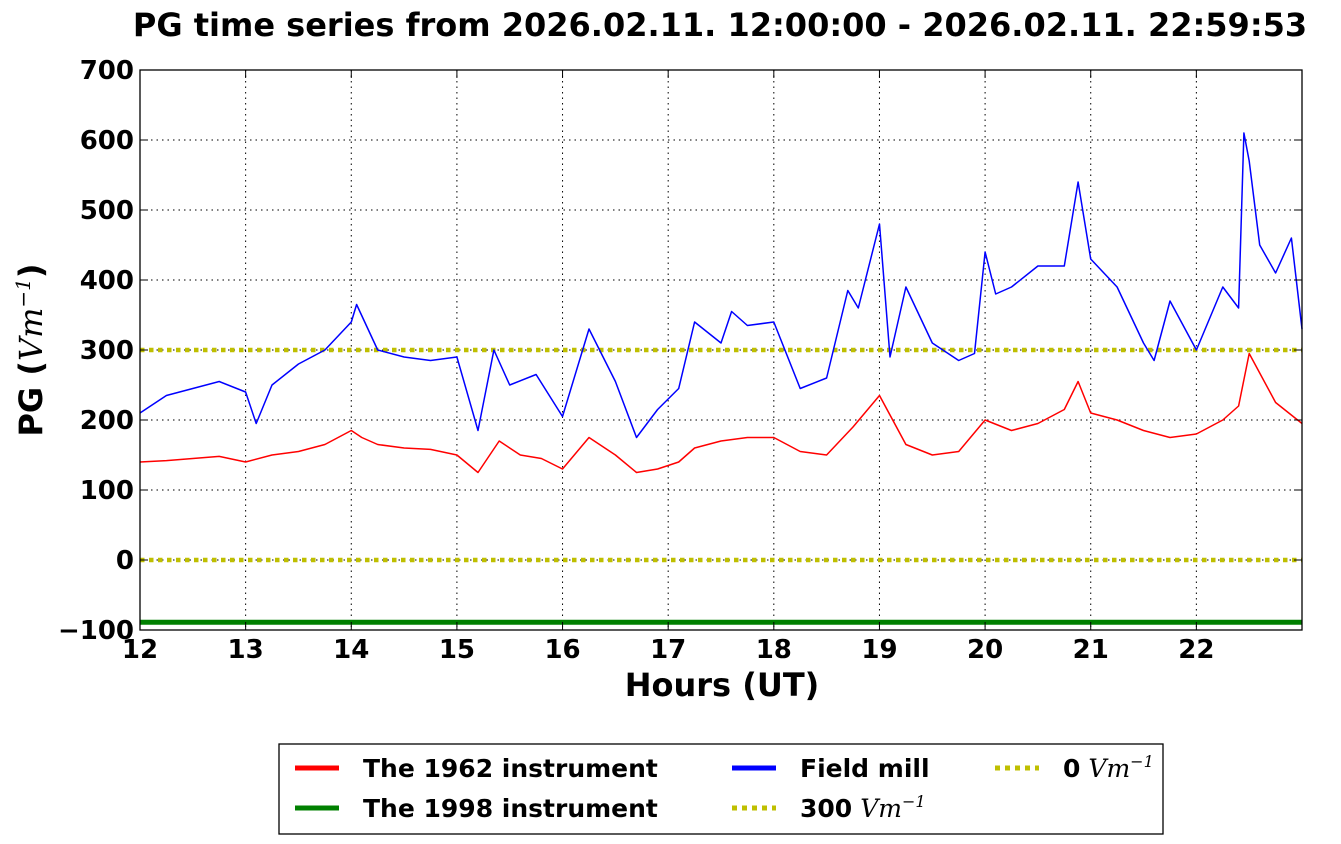 This screenshot has height=844, width=1341. What do you see at coordinates (246, 650) in the screenshot?
I see `x-tick-label: 13` at bounding box center [246, 650].